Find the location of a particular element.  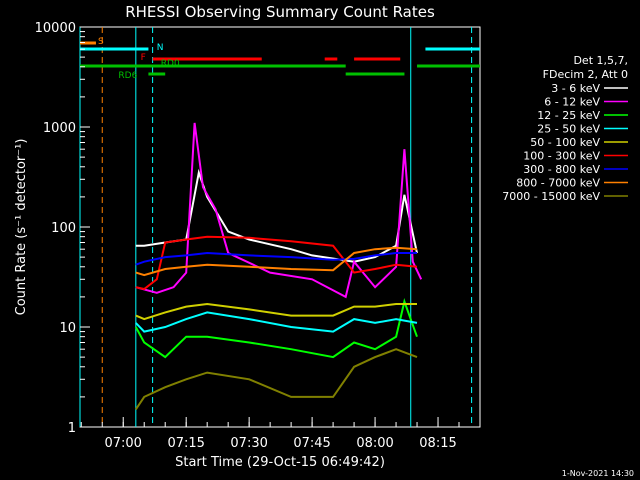

x-tick-label-07-30: 07:30 is located at coordinates (248, 443).